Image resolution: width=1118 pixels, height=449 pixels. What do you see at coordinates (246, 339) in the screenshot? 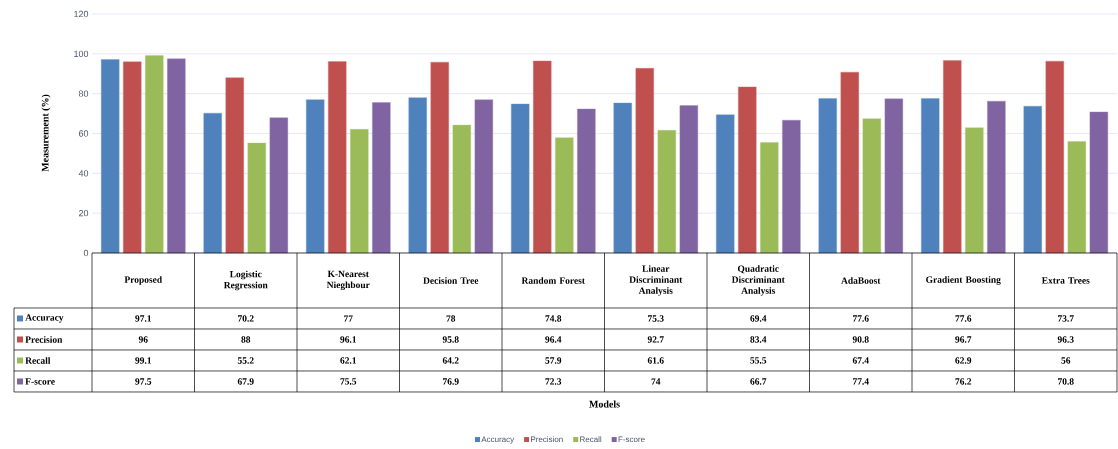
I see `data-label: 88` at bounding box center [246, 339].